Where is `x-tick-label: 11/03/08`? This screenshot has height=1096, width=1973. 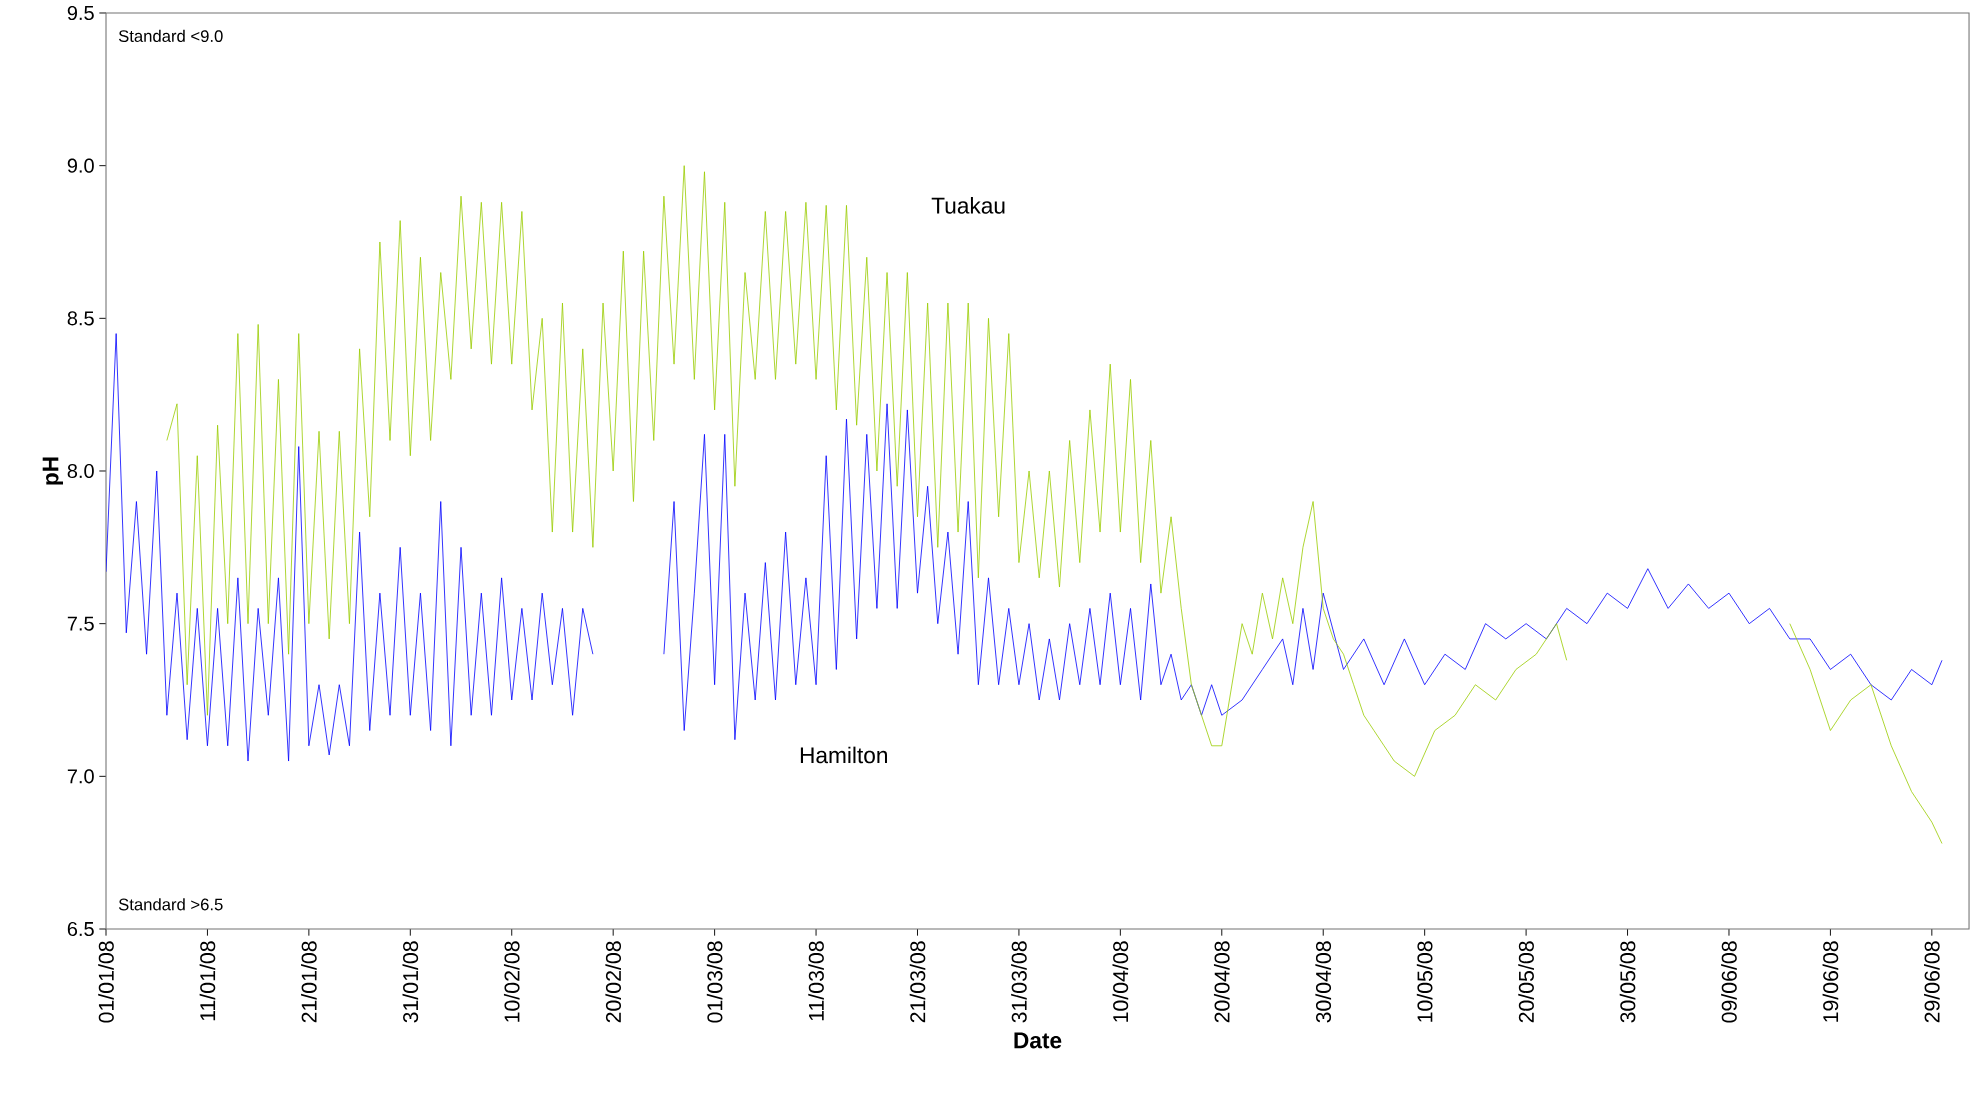 x-tick-label: 11/03/08 is located at coordinates (816, 981).